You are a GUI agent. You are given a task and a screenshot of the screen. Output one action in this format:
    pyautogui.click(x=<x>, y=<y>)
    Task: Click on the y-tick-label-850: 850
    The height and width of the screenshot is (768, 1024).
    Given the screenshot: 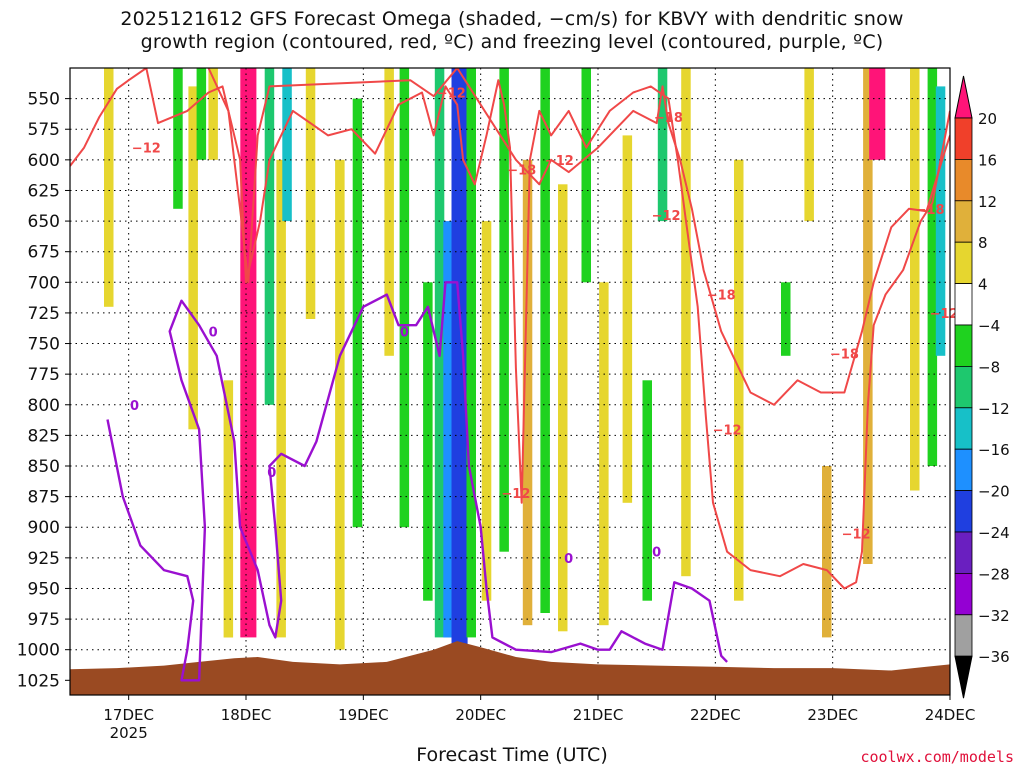 What is the action you would take?
    pyautogui.click(x=44, y=467)
    